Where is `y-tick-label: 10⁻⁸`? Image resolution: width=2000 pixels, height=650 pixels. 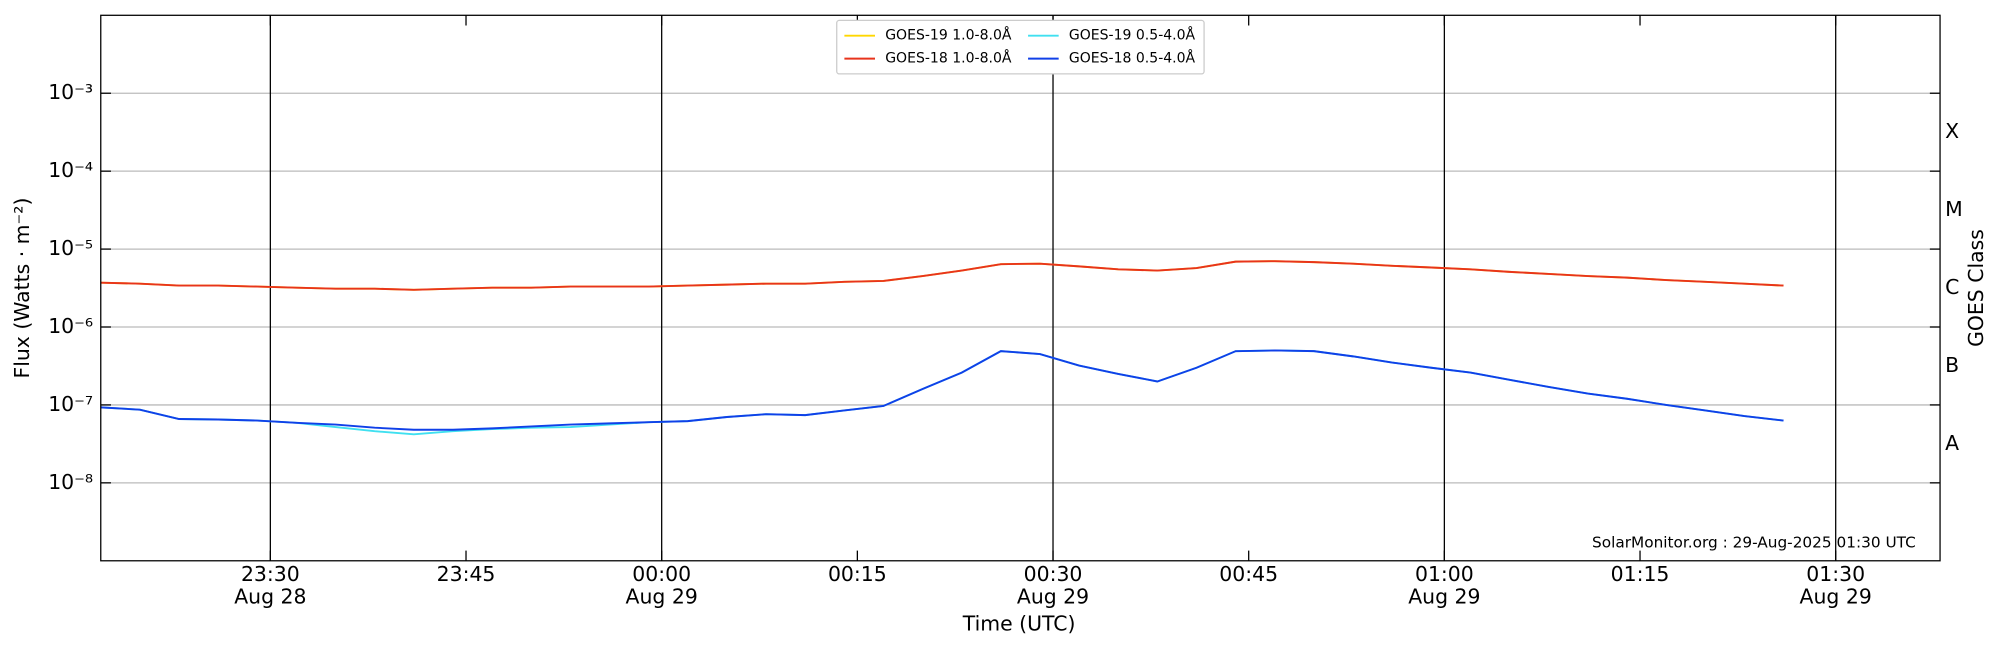 y-tick-label: 10⁻⁸ is located at coordinates (70, 482).